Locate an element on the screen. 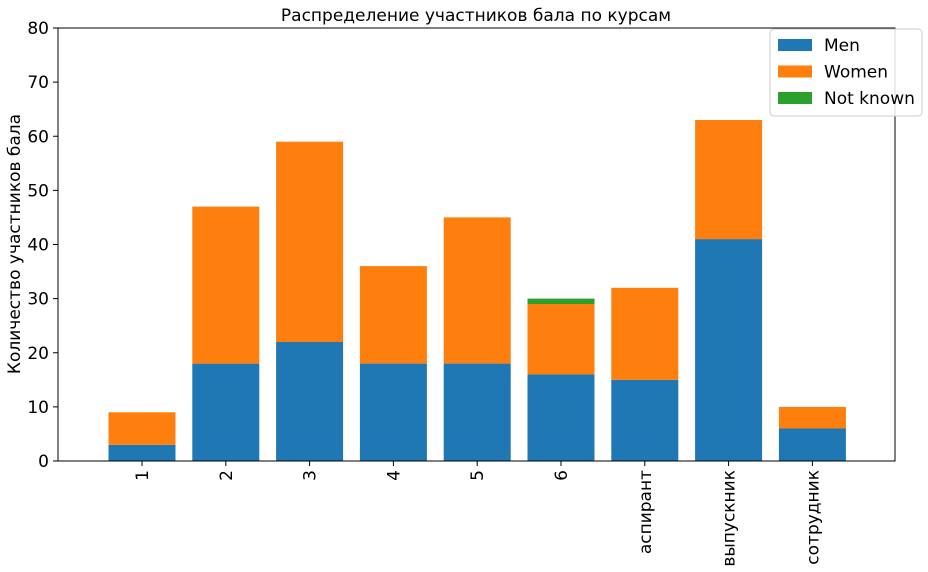  x-tick-label: 5 is located at coordinates (478, 475).